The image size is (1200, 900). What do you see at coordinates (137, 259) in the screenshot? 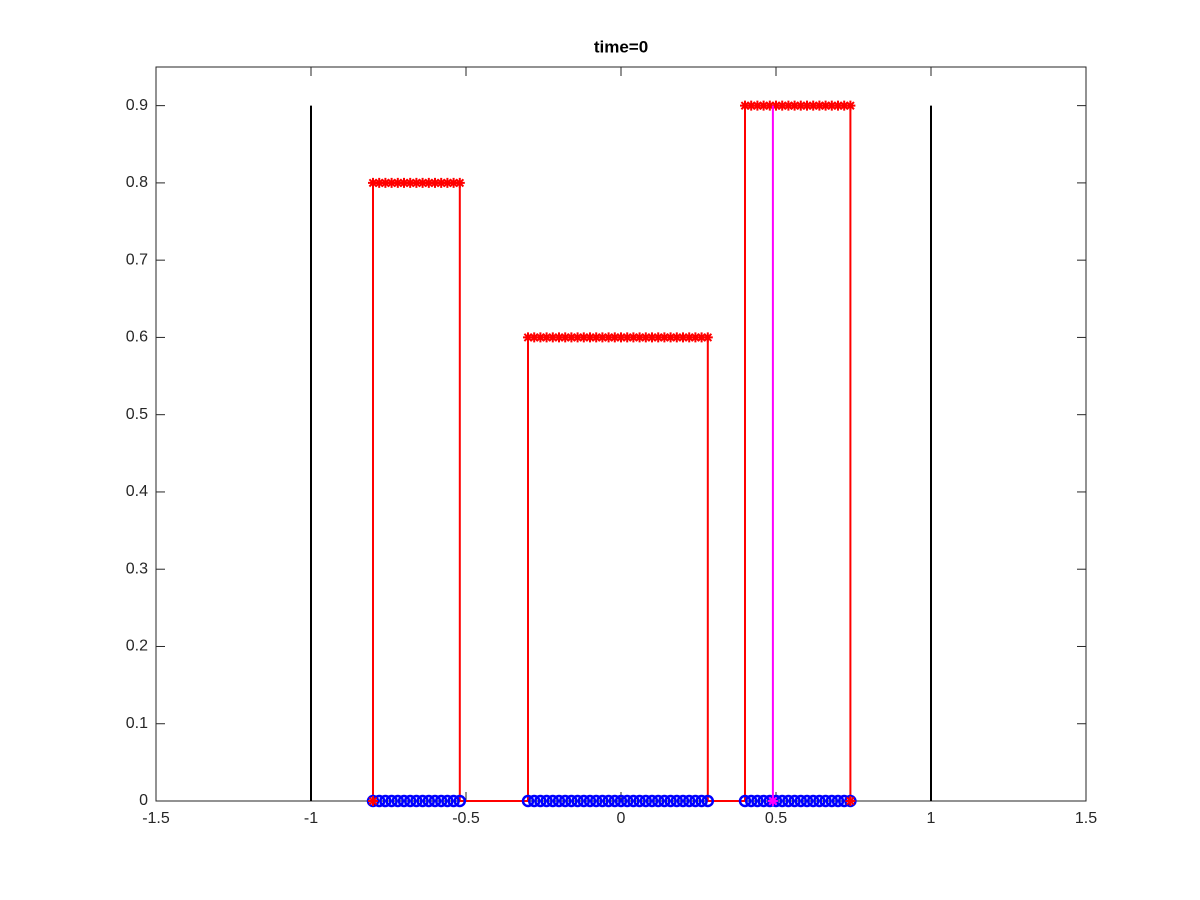
I see `y-tick-label: 0.7` at bounding box center [137, 259].